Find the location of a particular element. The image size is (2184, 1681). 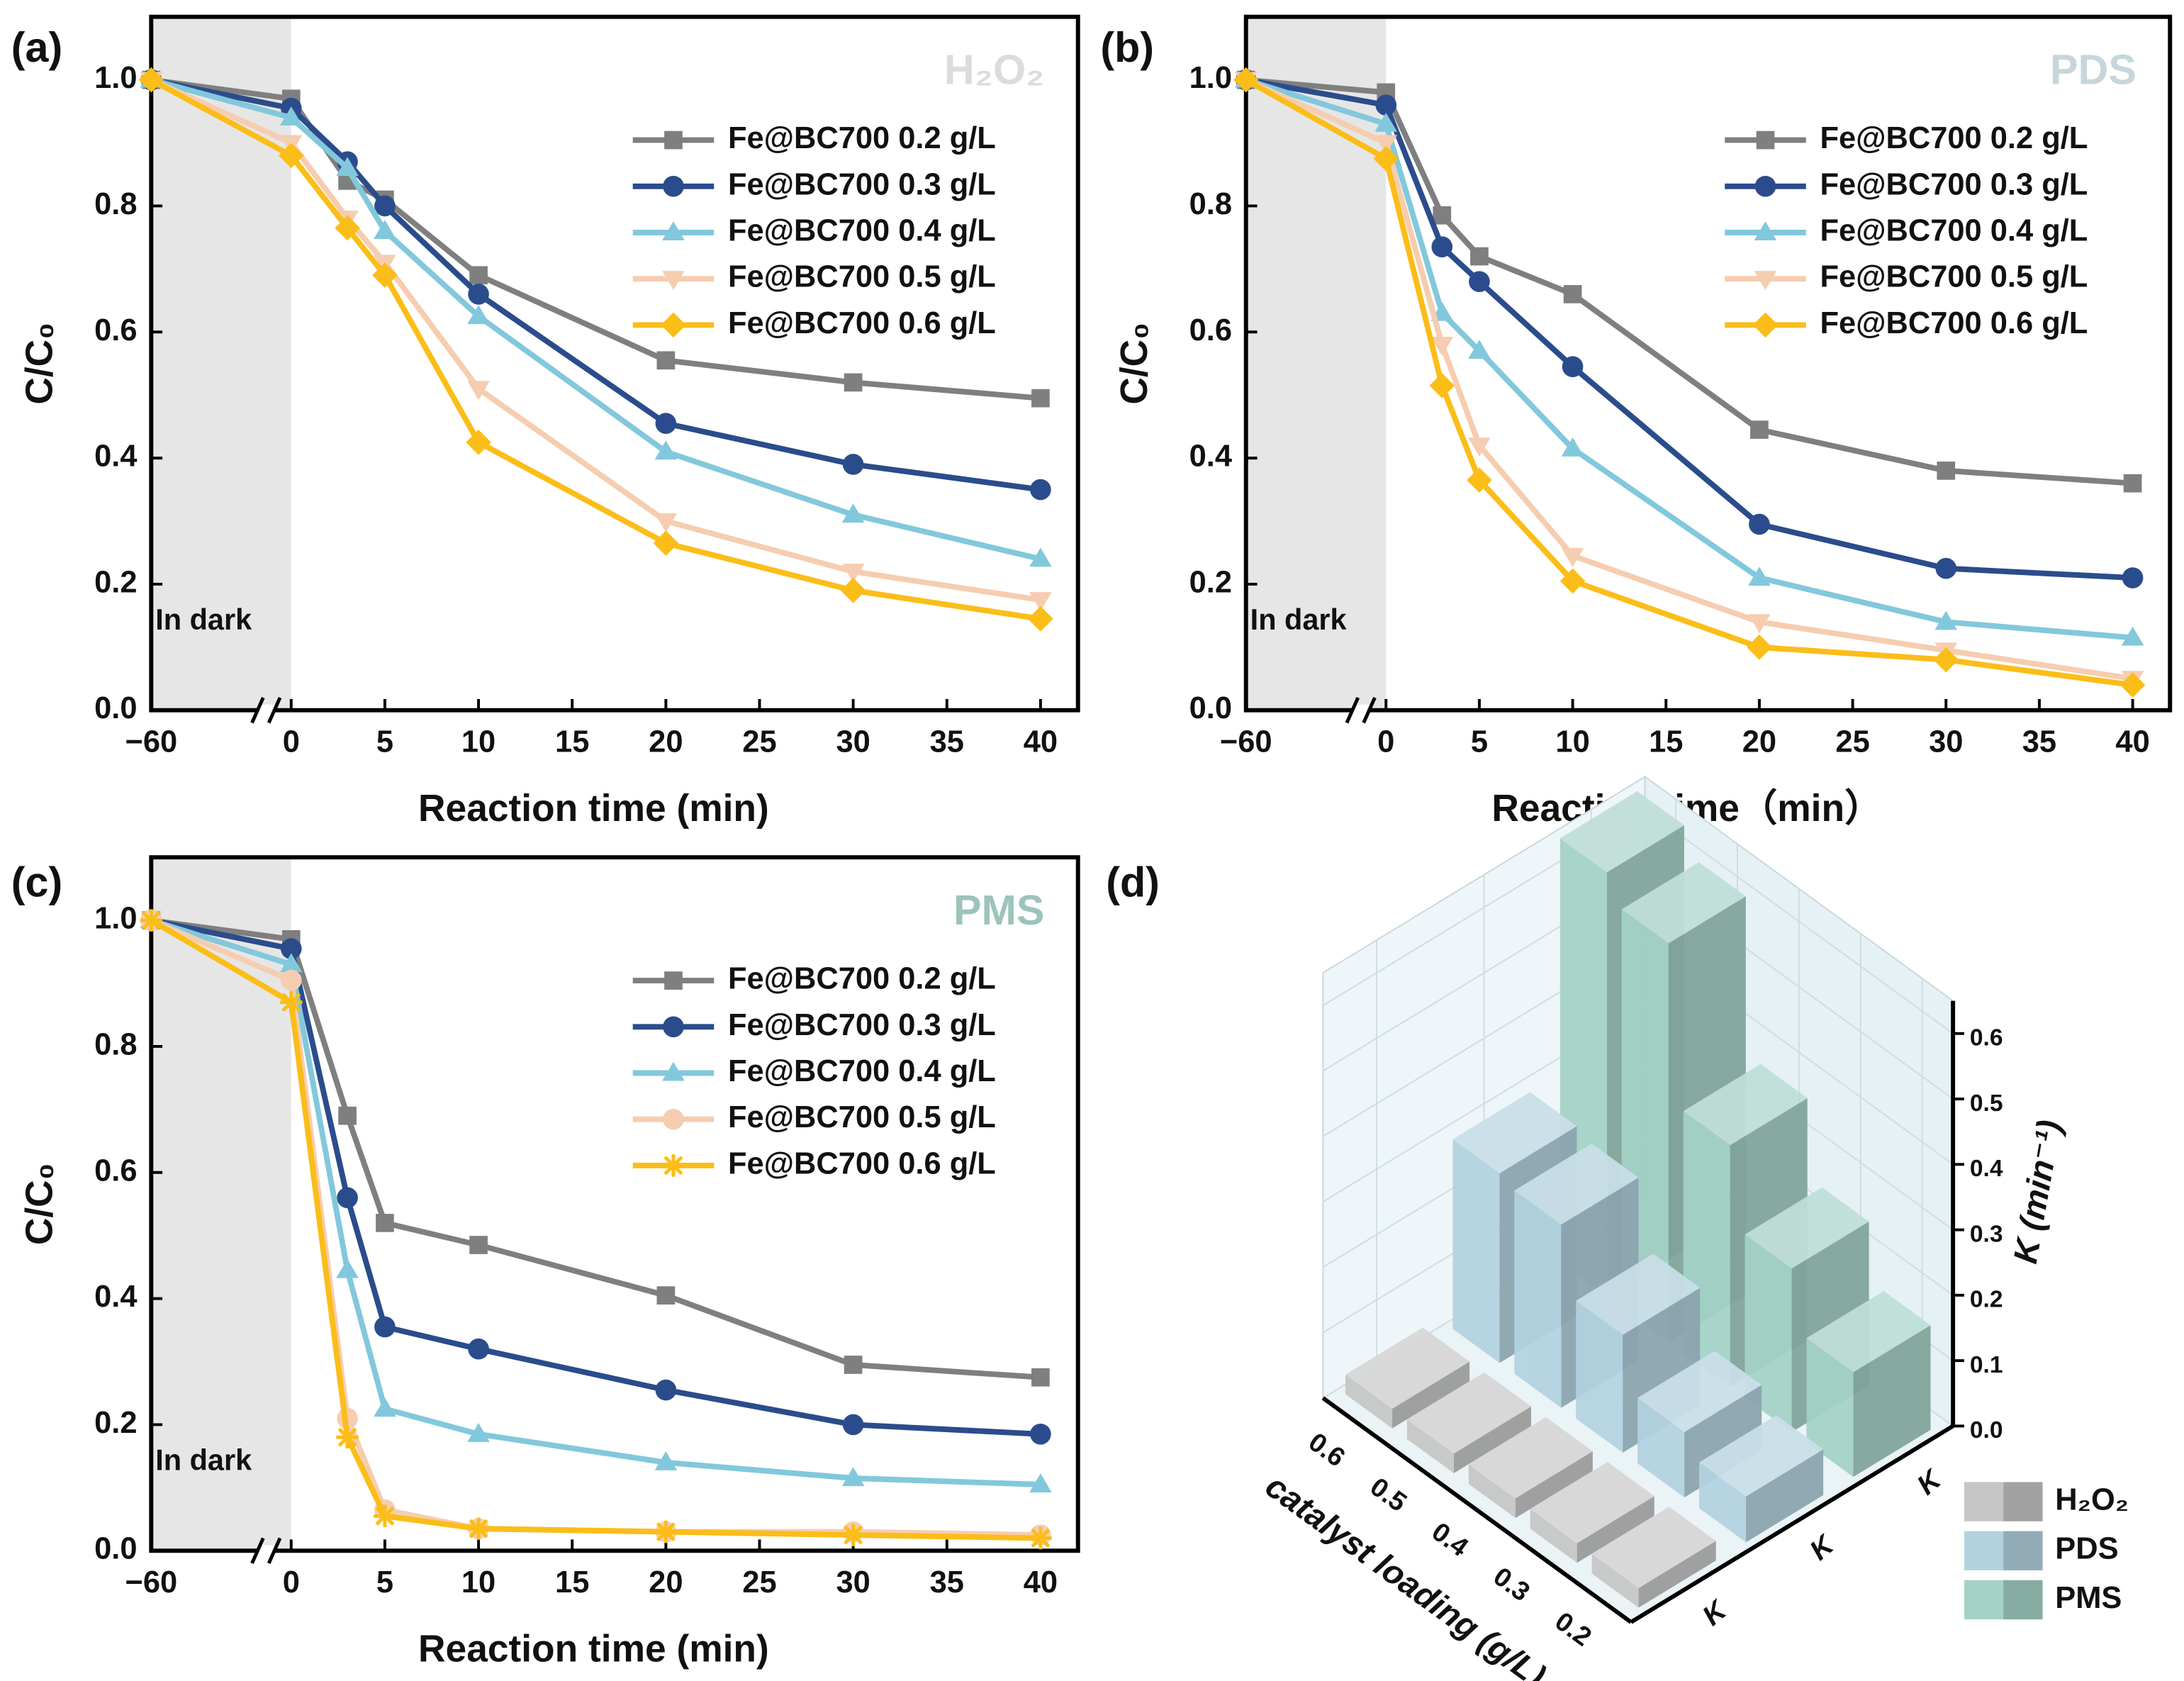

x-tick-label: 25 is located at coordinates (759, 742).